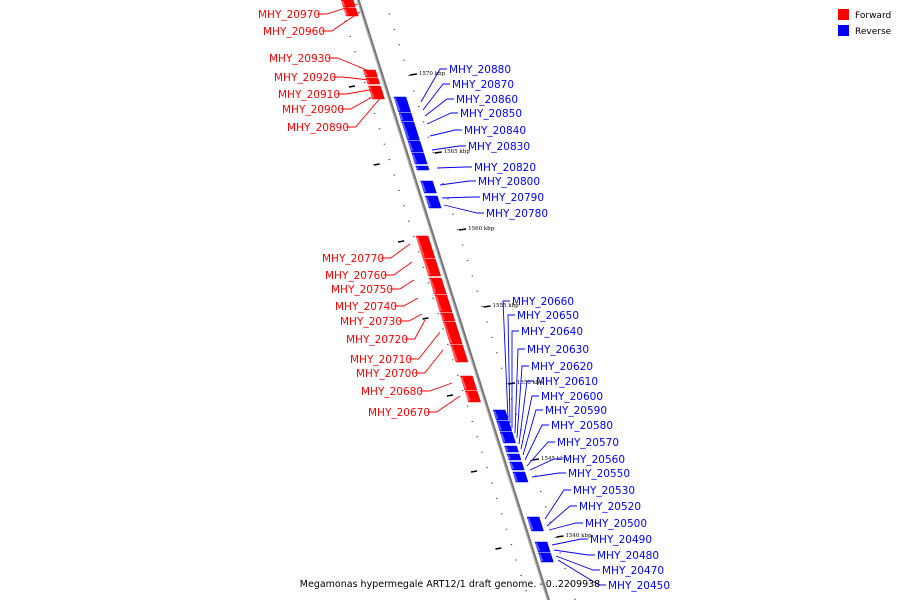 This screenshot has height=600, width=900. Describe the element at coordinates (481, 229) in the screenshot. I see `tick-label: 1560 kbp` at that location.